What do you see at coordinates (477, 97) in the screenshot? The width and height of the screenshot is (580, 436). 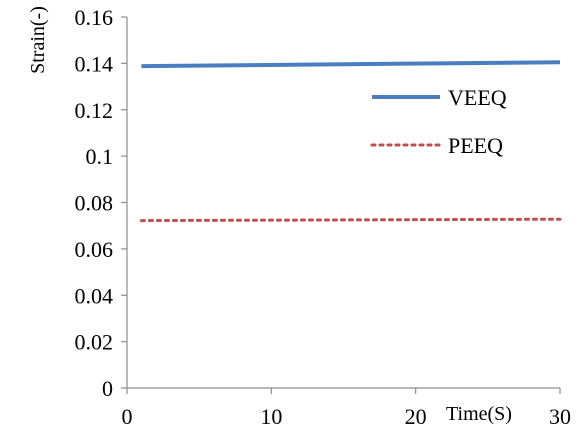 I see `legend-label-veeq: VEEQ` at bounding box center [477, 97].